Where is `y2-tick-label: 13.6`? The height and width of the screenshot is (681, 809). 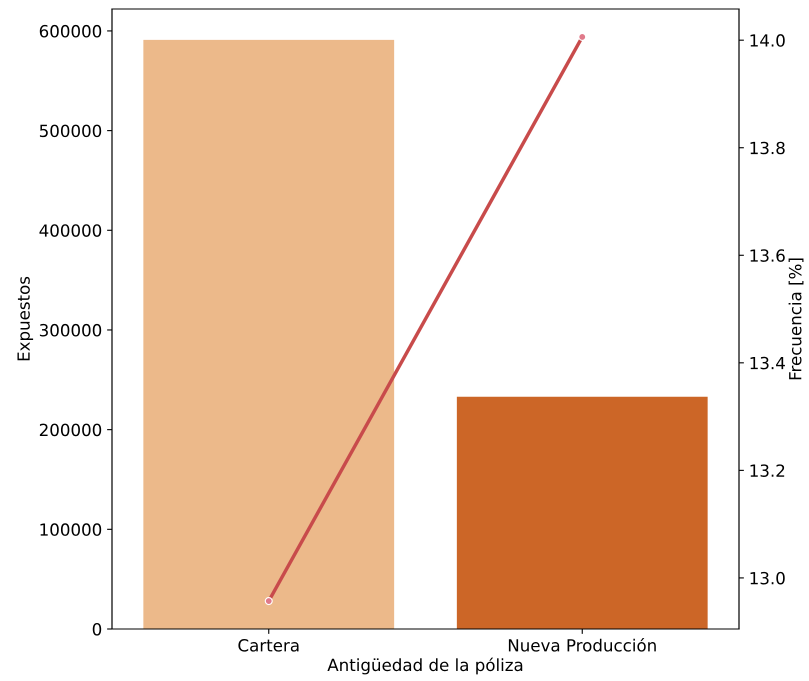 y2-tick-label: 13.6 is located at coordinates (767, 255).